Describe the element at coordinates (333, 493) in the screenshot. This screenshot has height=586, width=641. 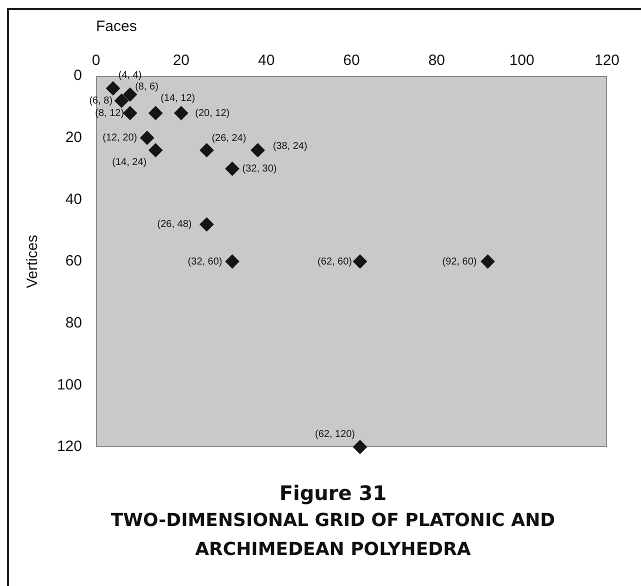
I see `text: Figure 31` at that location.